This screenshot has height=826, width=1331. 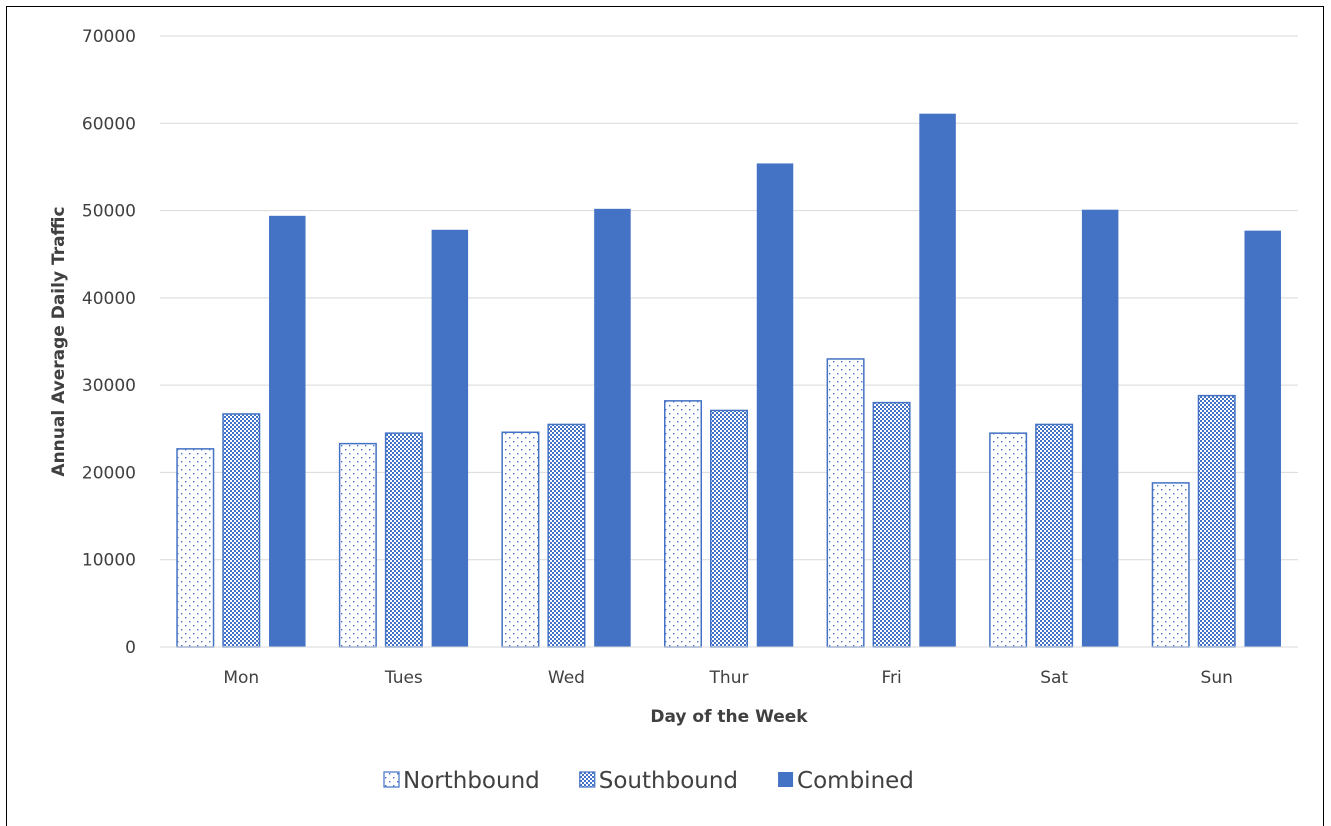 What do you see at coordinates (109, 124) in the screenshot?
I see `y-tick-label: 60000` at bounding box center [109, 124].